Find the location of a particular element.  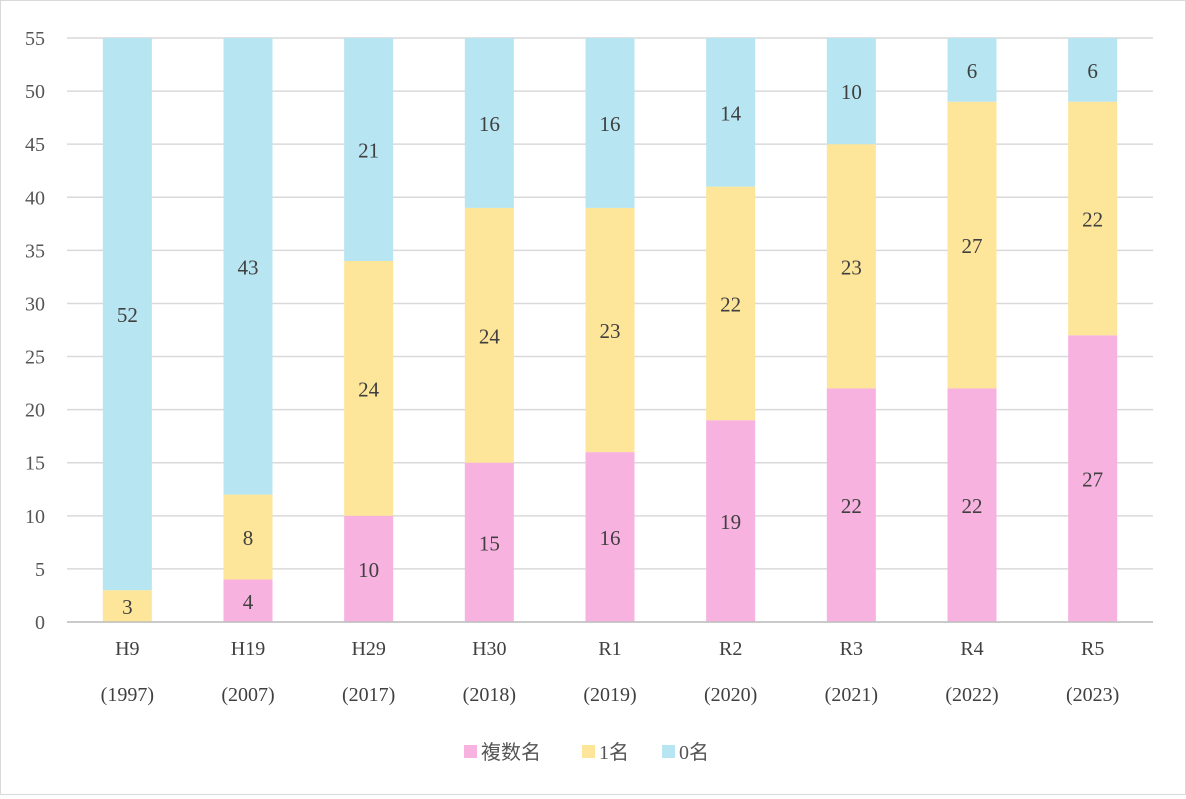

y-tick-label: 20 is located at coordinates (35, 411).